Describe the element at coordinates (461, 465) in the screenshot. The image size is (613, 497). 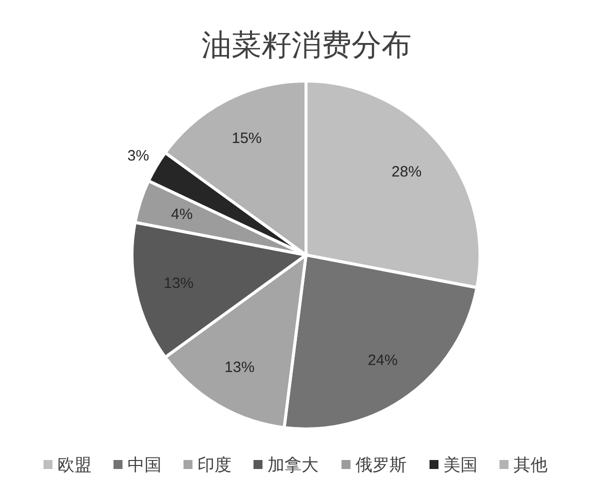
I see `legend-label: 美国` at that location.